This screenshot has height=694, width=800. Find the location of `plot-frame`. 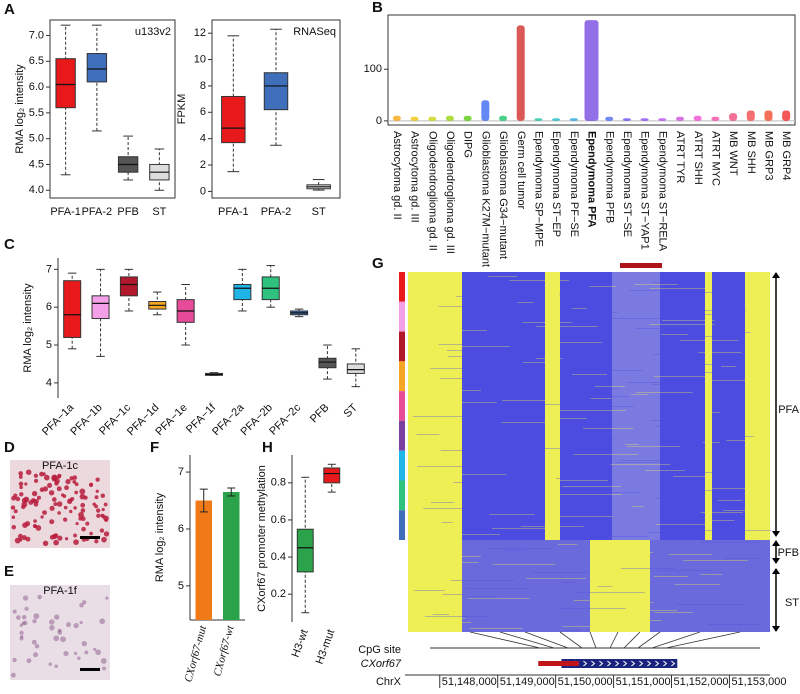

plot-frame is located at coordinates (591, 70).